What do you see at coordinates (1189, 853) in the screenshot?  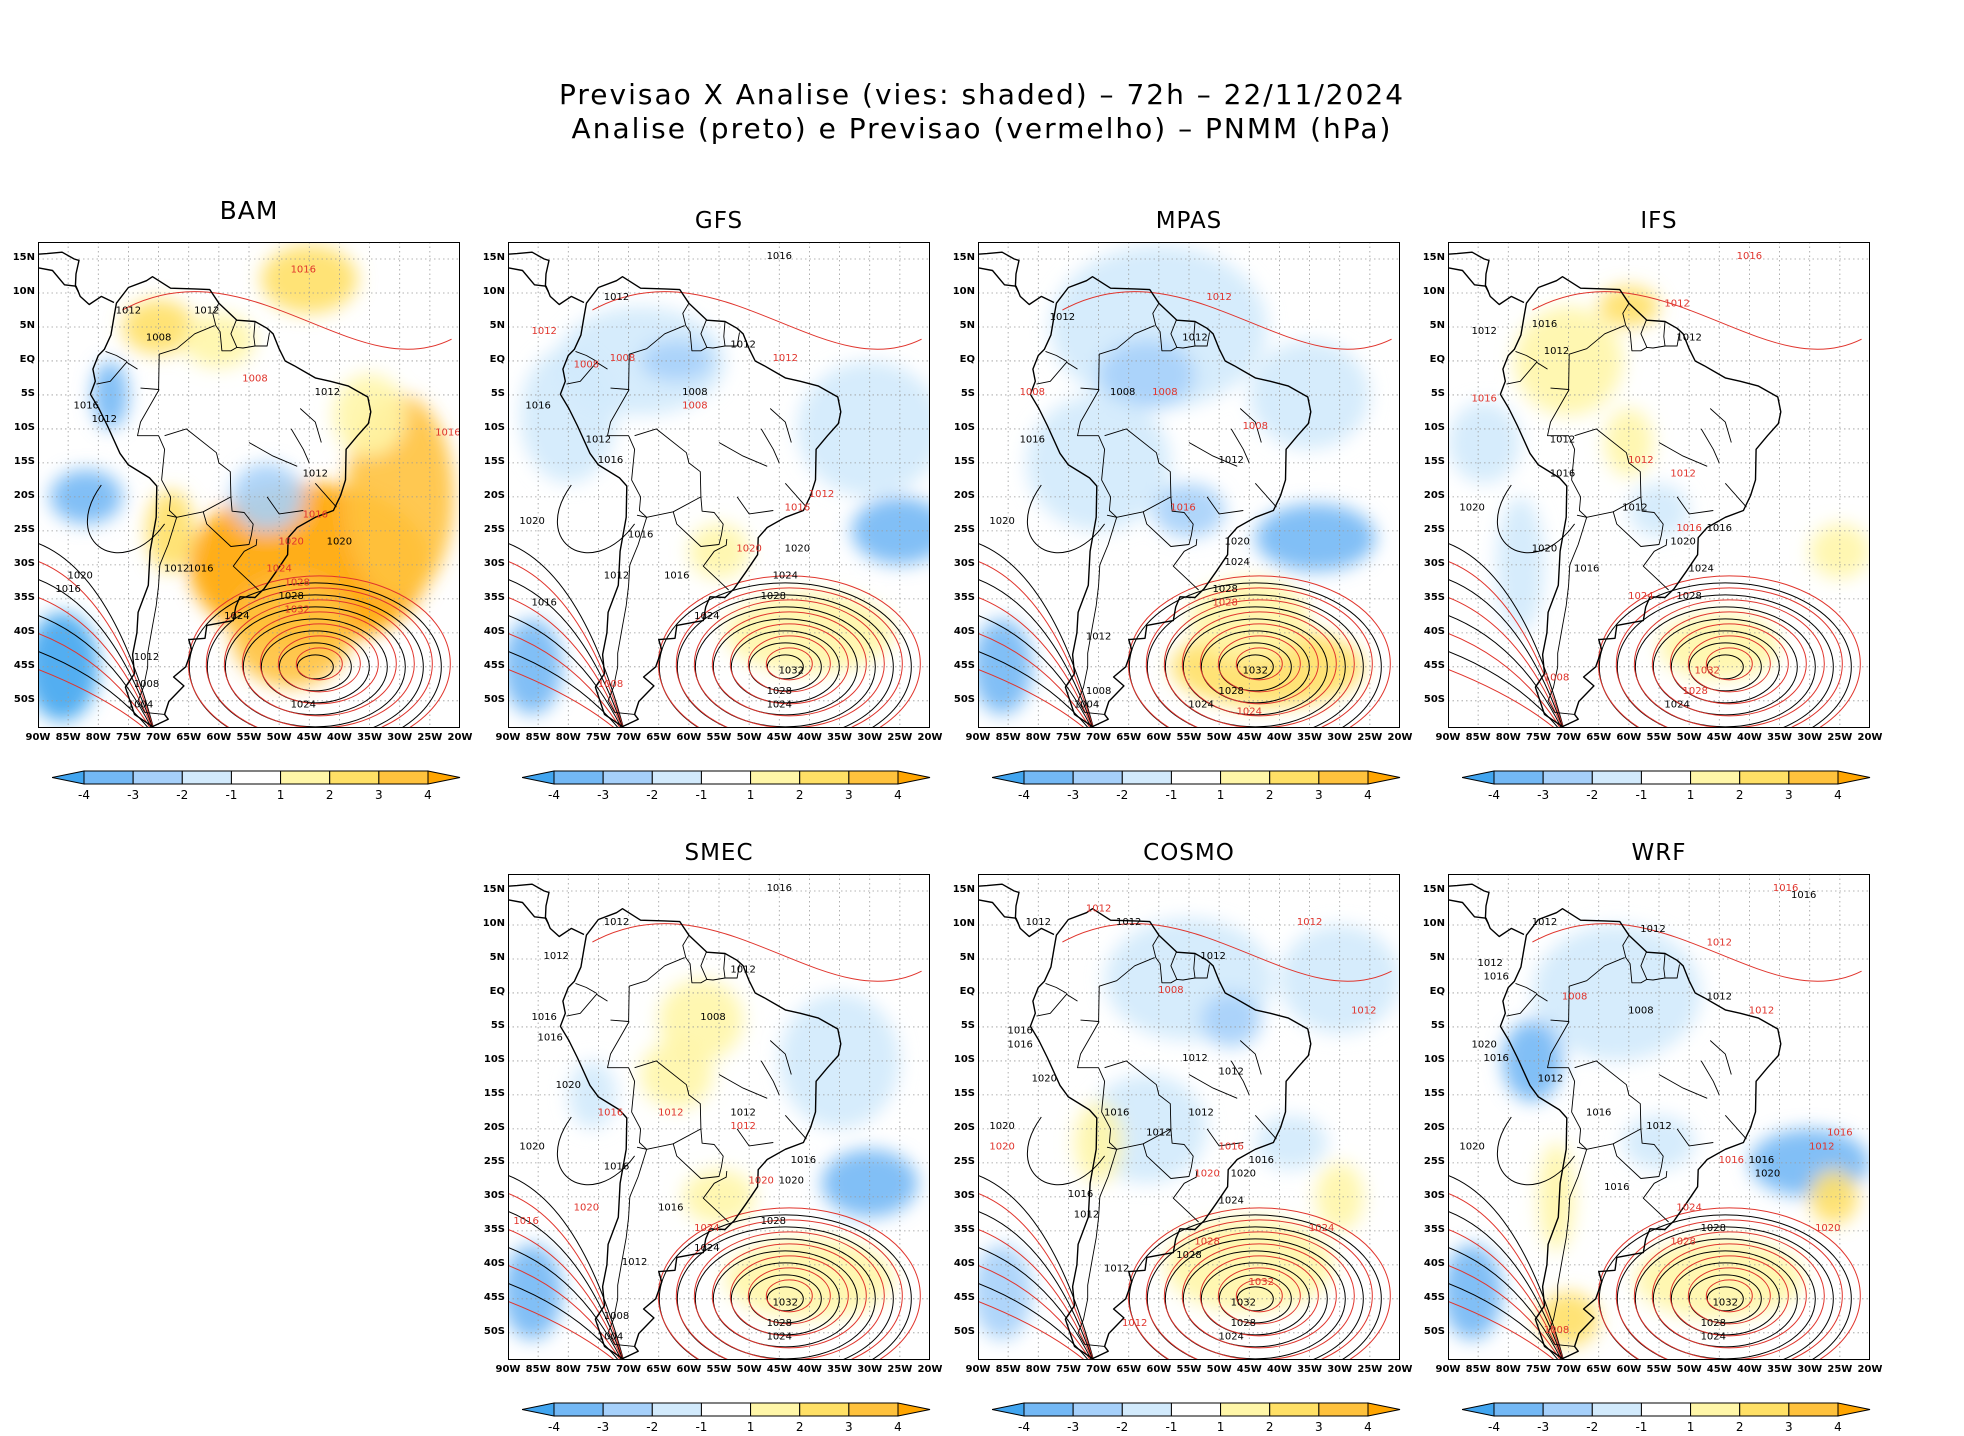 I see `panel-title-cosmo: COSMO` at bounding box center [1189, 853].